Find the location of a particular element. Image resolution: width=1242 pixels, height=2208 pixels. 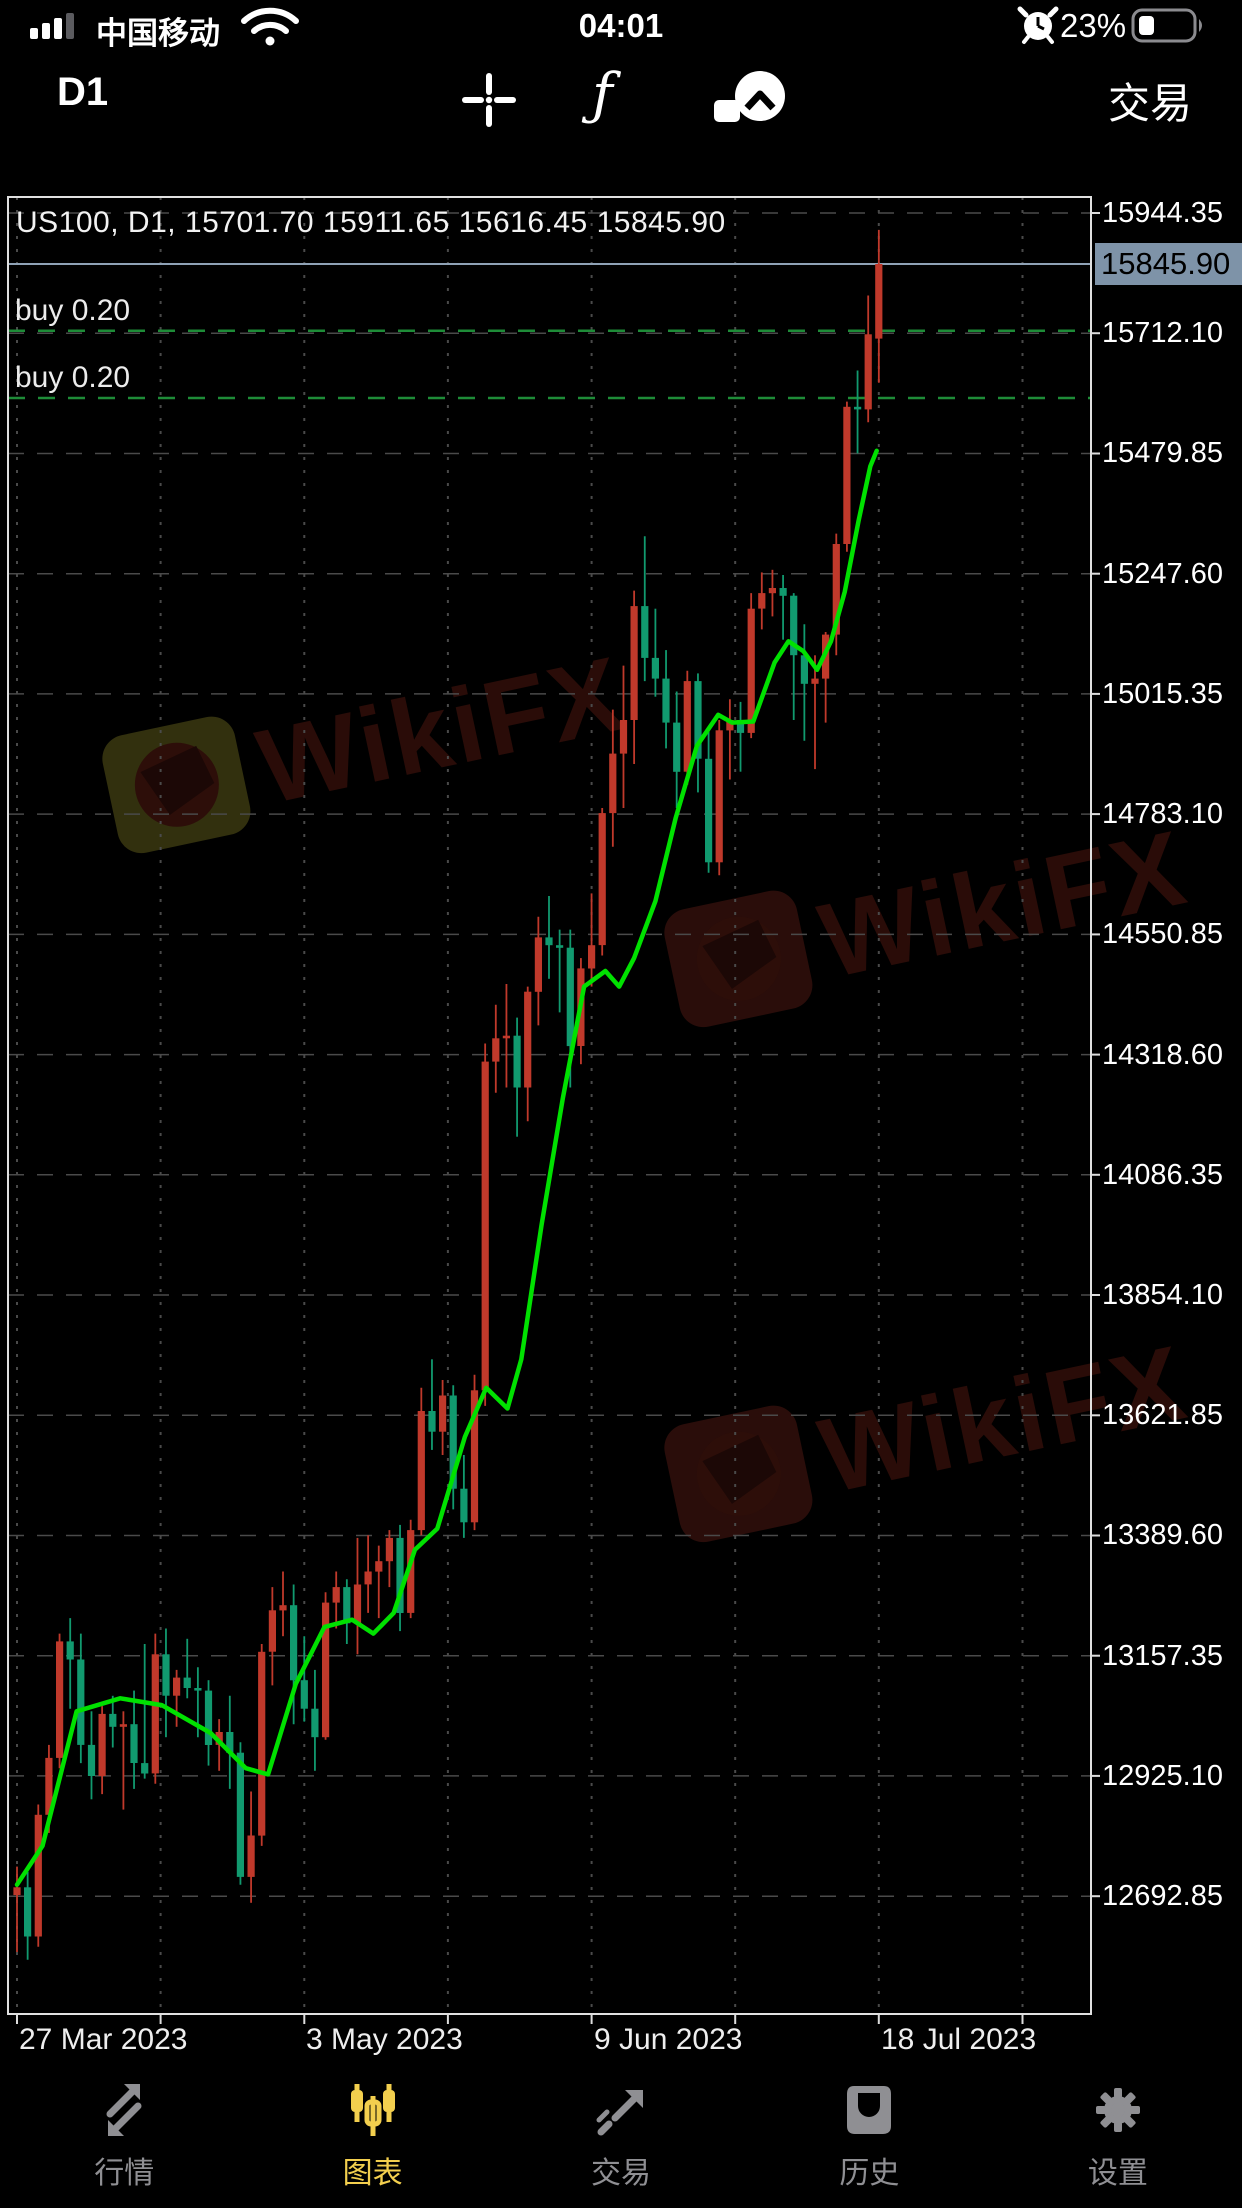

price-tick-label: 14550.85 is located at coordinates (1162, 934).